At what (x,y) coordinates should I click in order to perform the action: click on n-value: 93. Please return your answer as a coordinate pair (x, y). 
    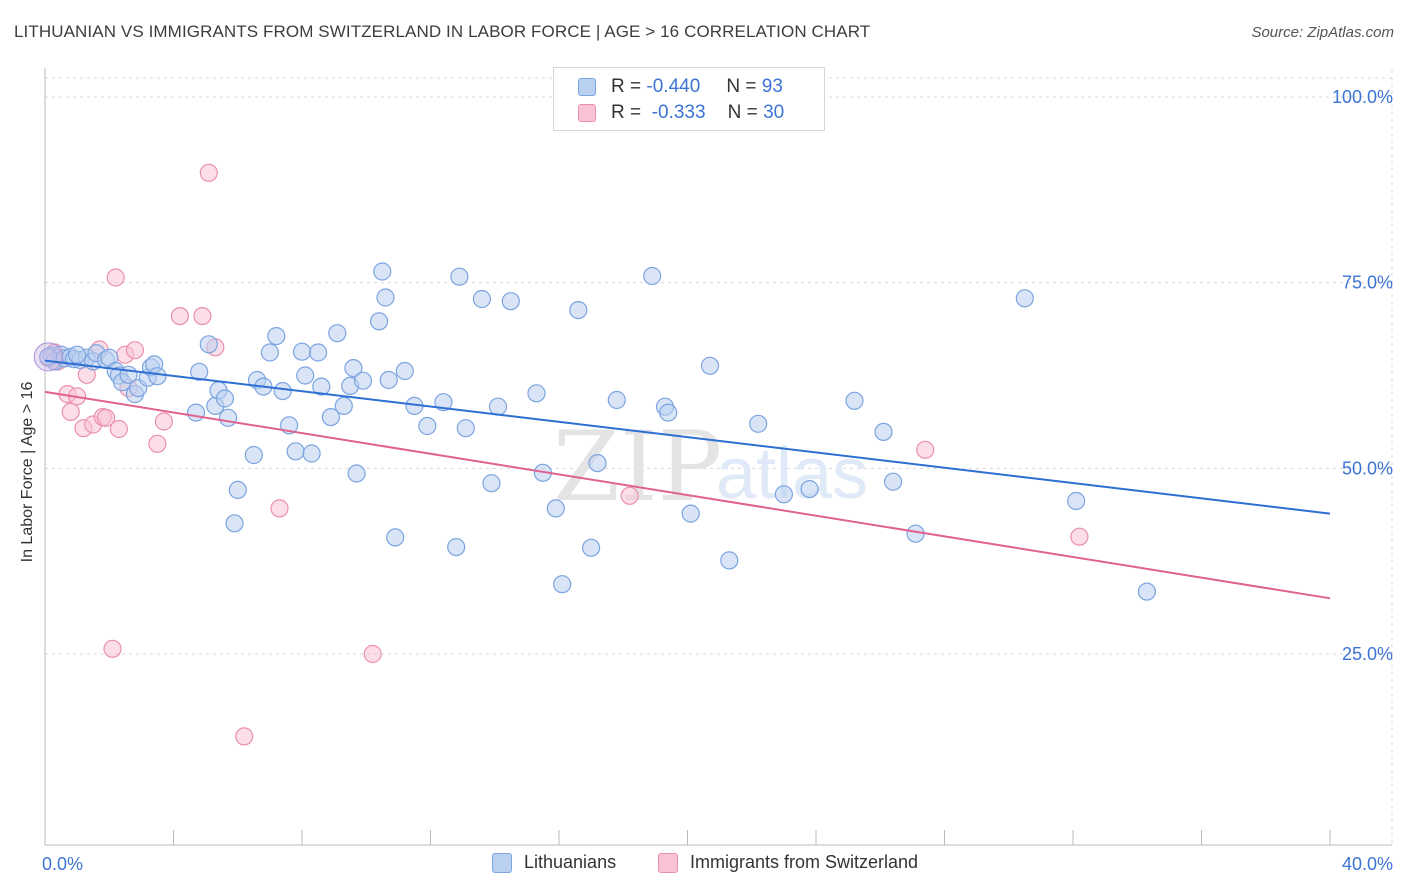
    Looking at the image, I should click on (772, 86).